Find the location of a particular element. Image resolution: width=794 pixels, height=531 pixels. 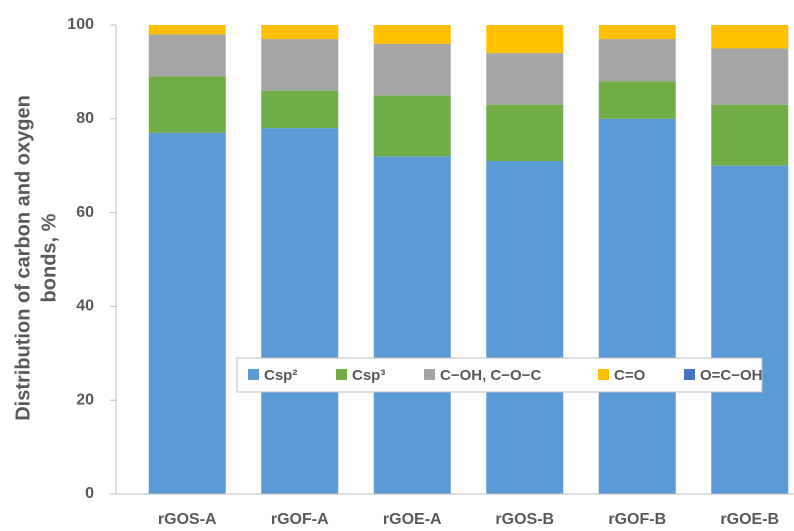

legend-label: C−OH, C−O−C is located at coordinates (490, 375).